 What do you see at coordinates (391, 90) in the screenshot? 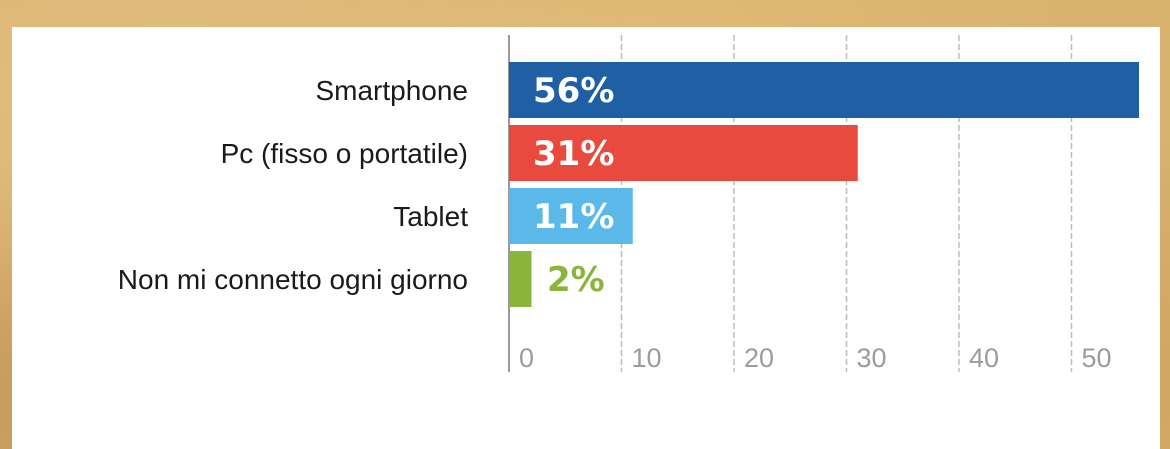
I see `category-label: Smartphone` at bounding box center [391, 90].